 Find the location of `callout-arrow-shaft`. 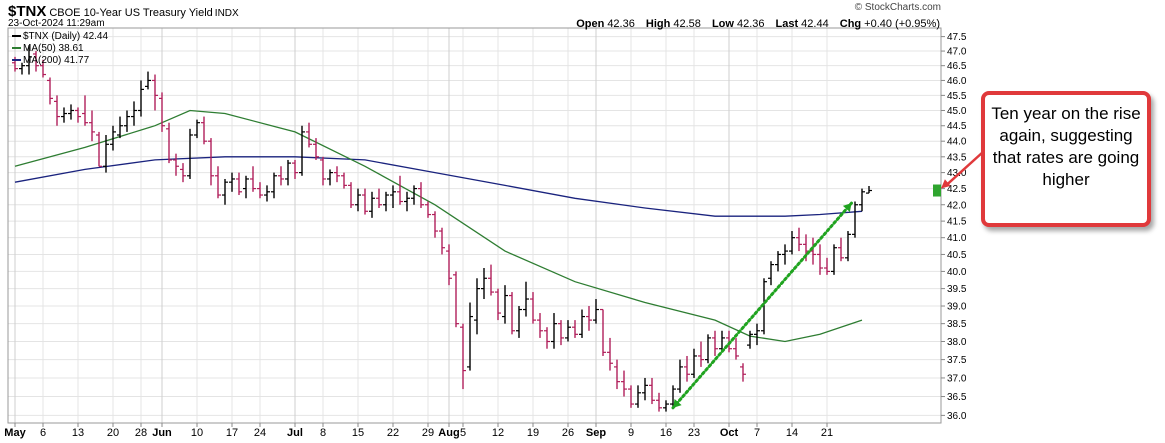

callout-arrow-shaft is located at coordinates (965, 168).